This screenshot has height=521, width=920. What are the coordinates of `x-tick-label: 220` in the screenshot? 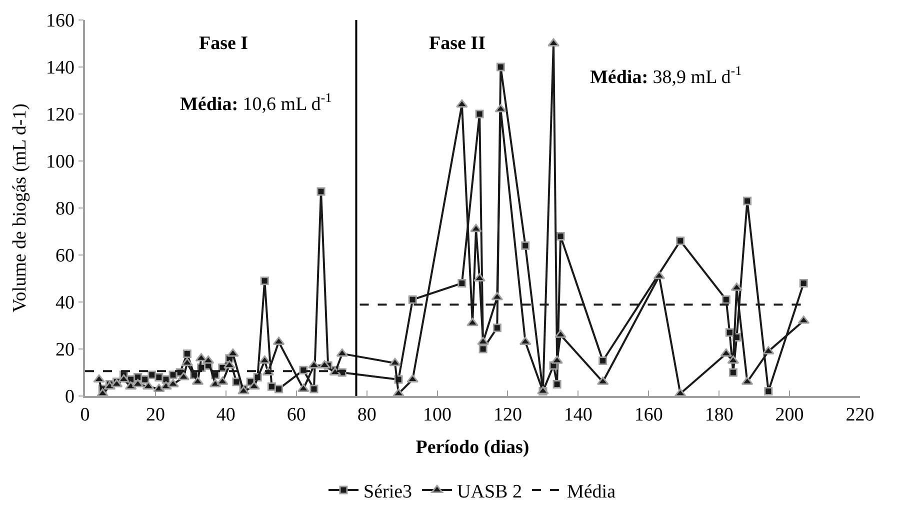 It's located at (860, 415).